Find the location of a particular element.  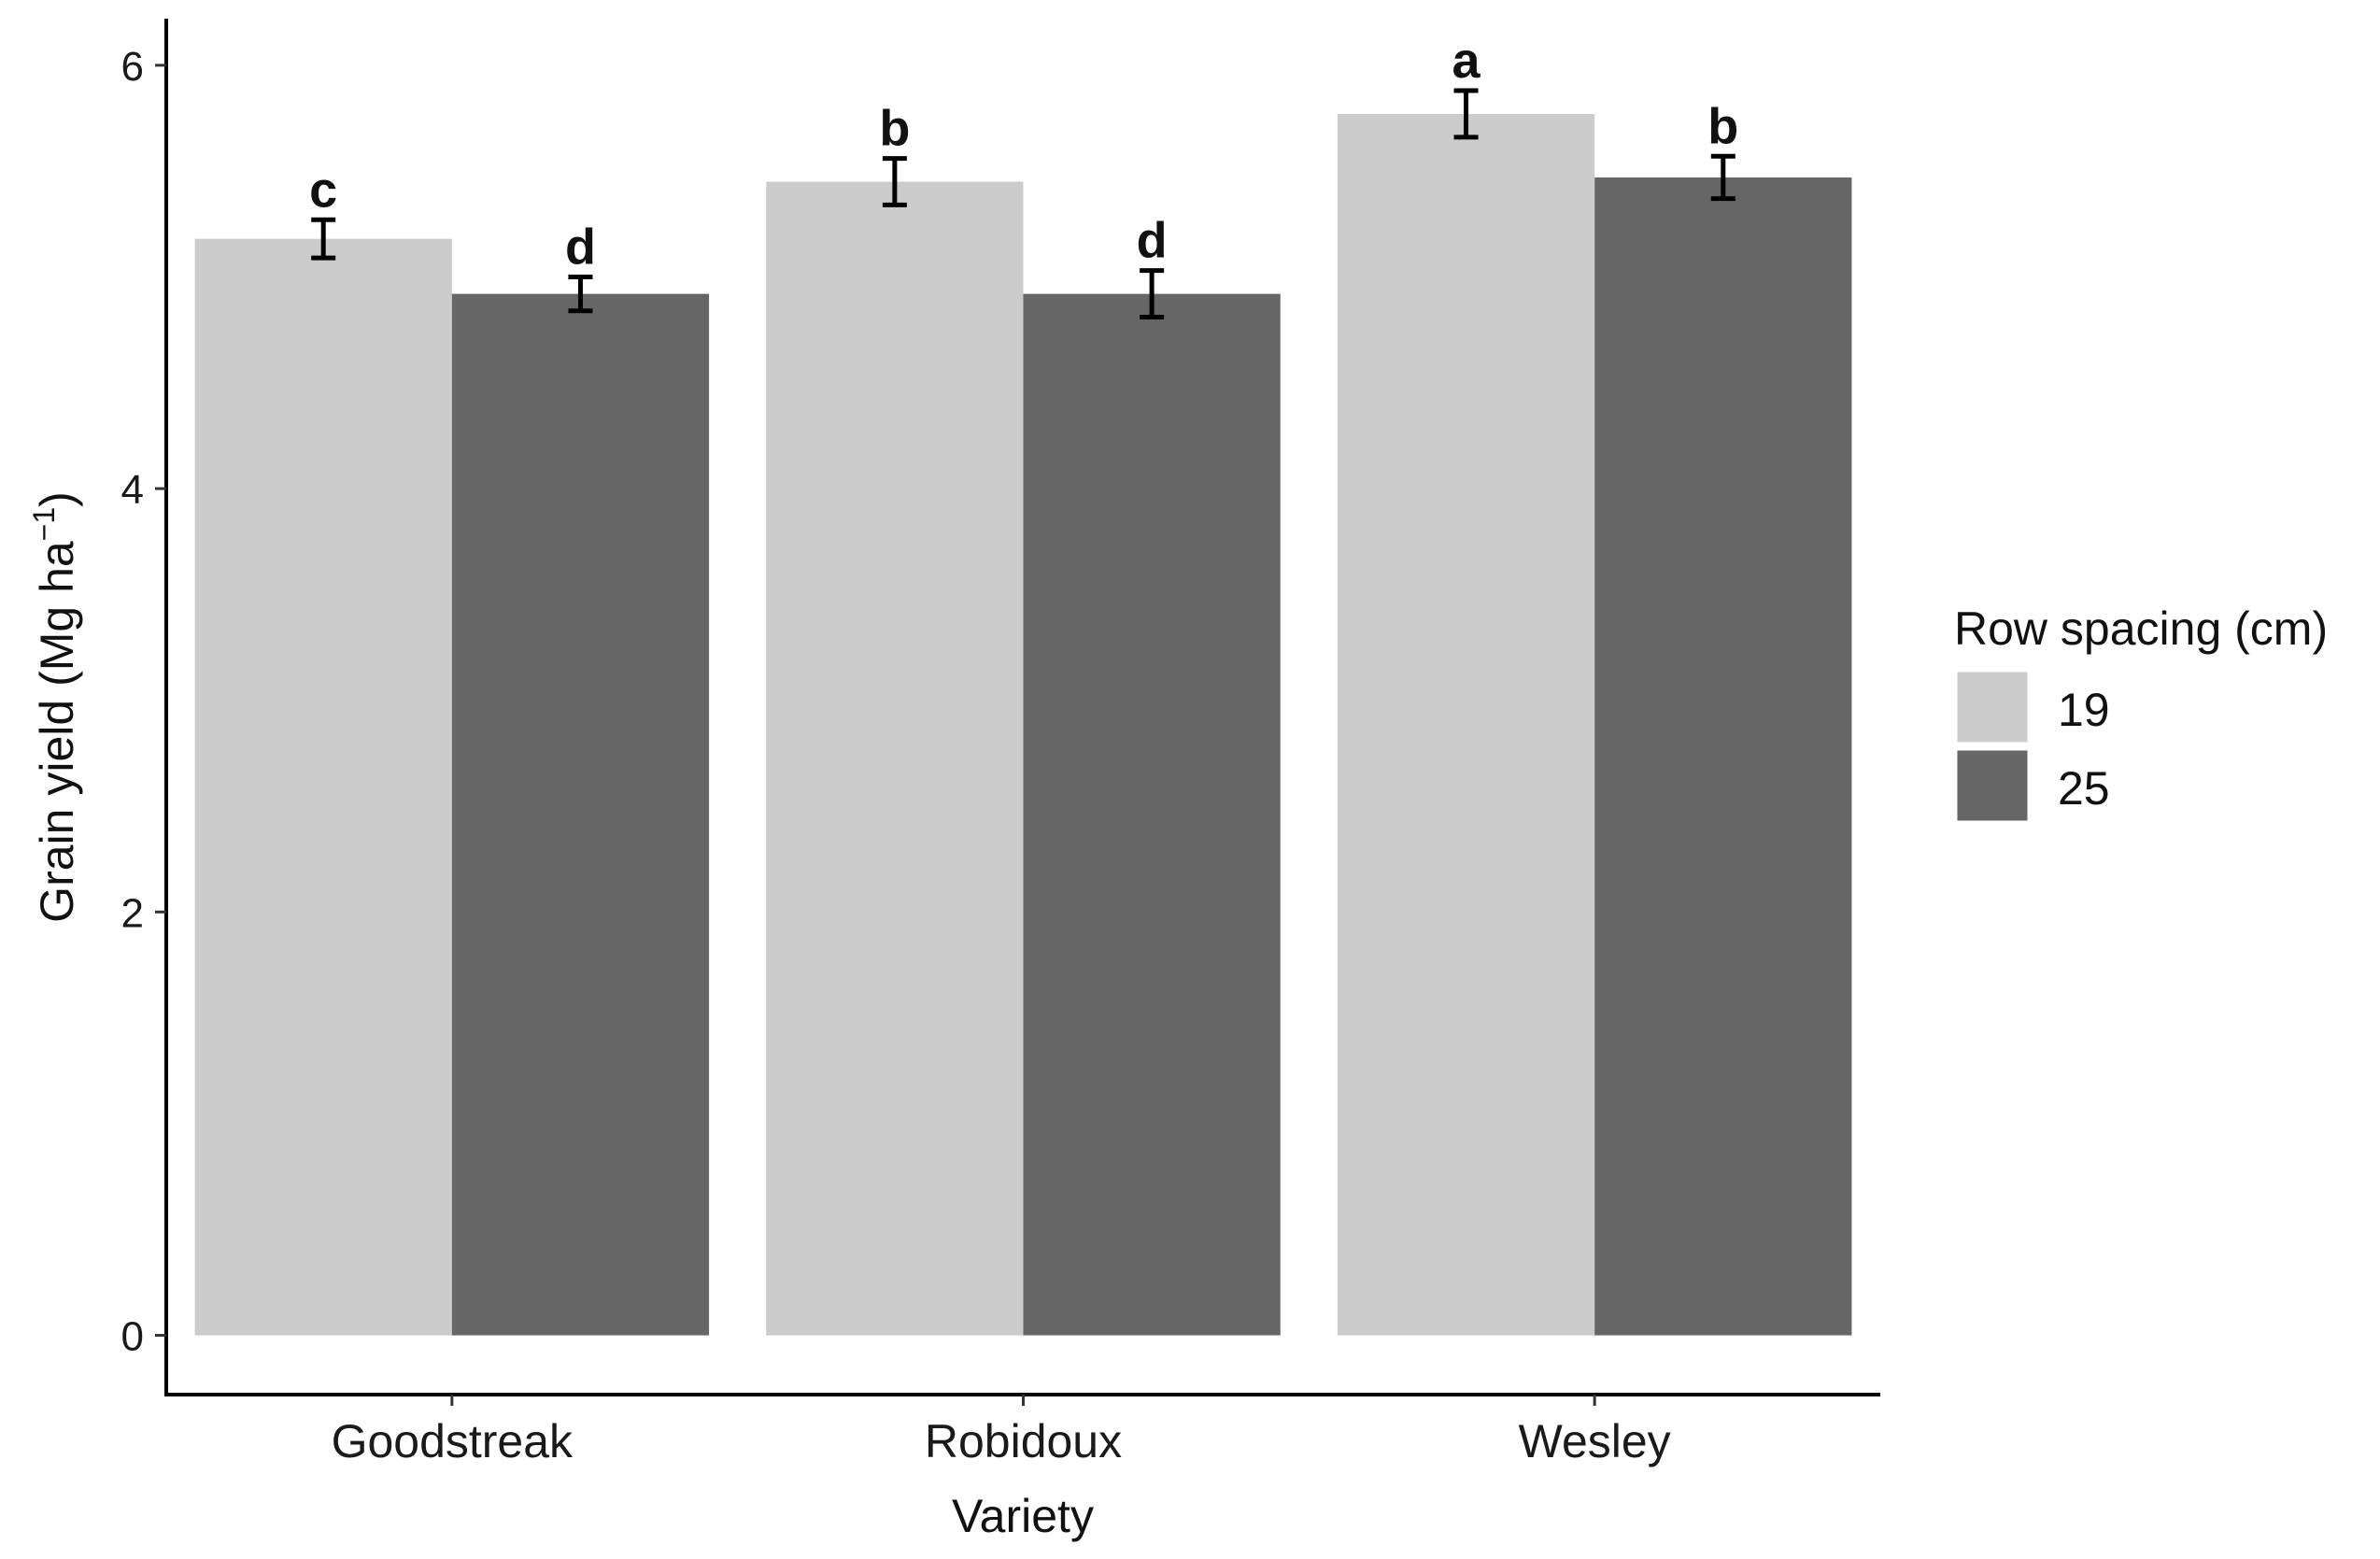

sig-letter-wesley-19: a is located at coordinates (1466, 61).